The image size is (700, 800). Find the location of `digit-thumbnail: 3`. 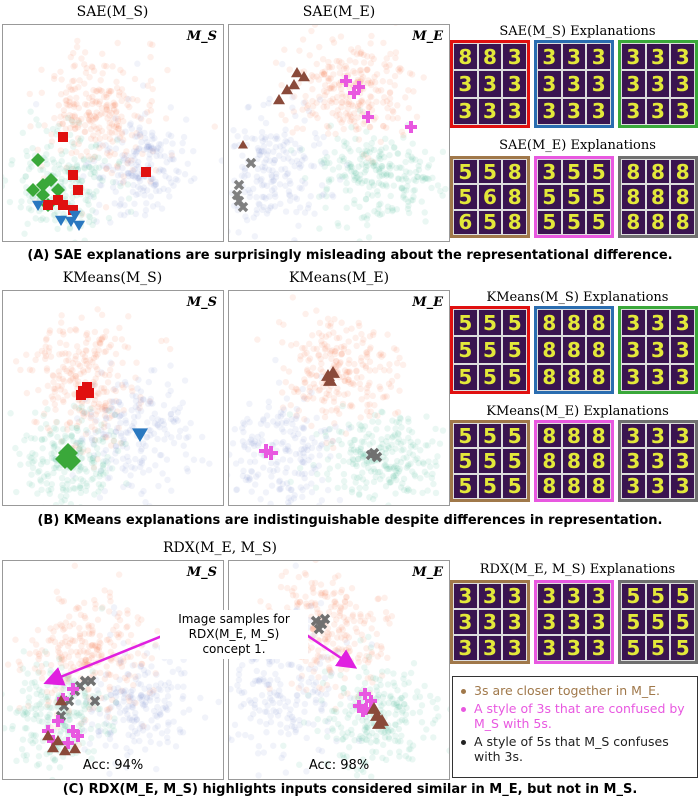

digit-thumbnail: 3 is located at coordinates (598, 622).